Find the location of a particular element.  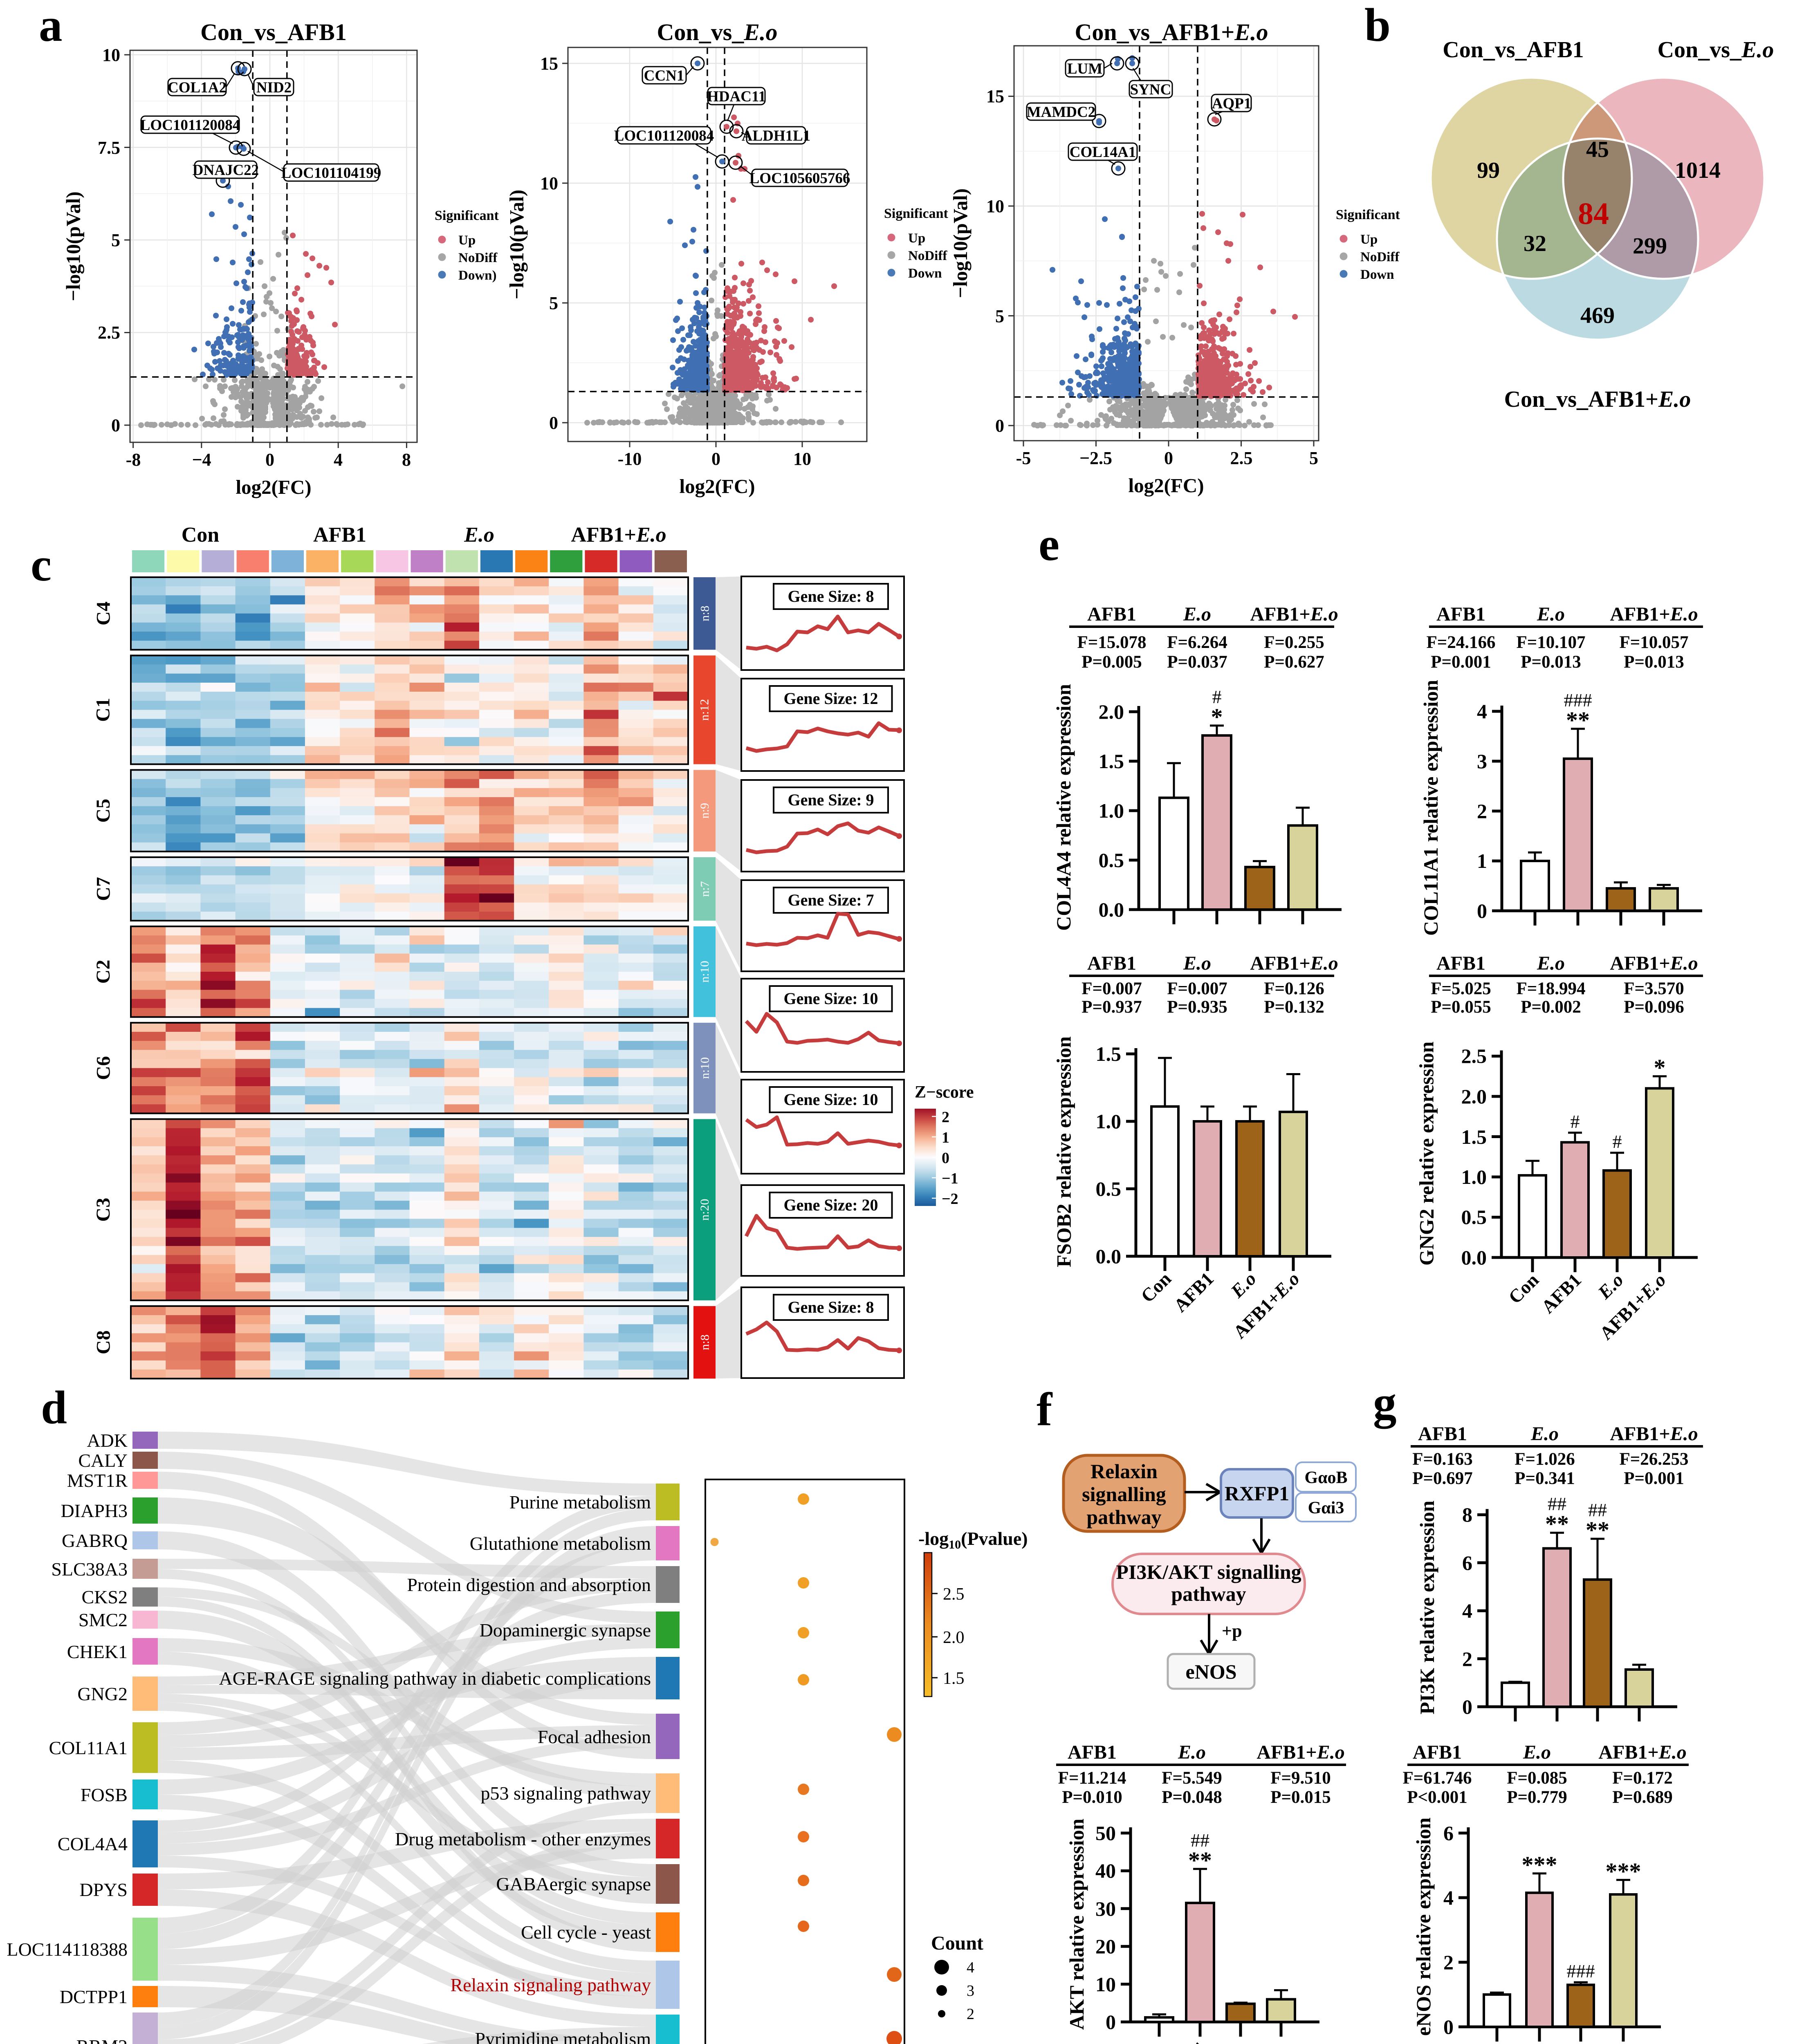

svg-text: 1014 is located at coordinates (1698, 171).